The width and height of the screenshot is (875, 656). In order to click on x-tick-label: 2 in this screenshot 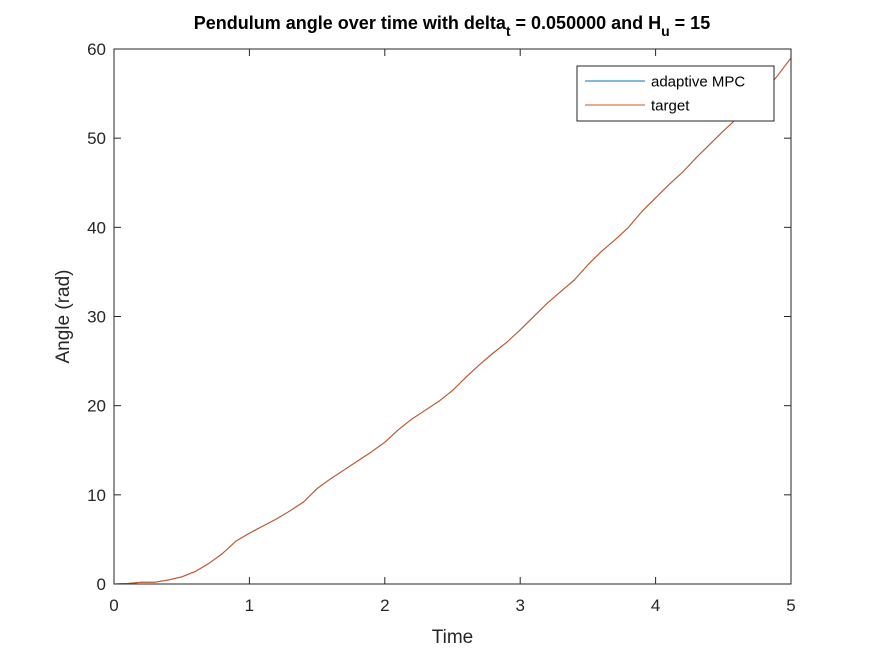, I will do `click(384, 605)`.